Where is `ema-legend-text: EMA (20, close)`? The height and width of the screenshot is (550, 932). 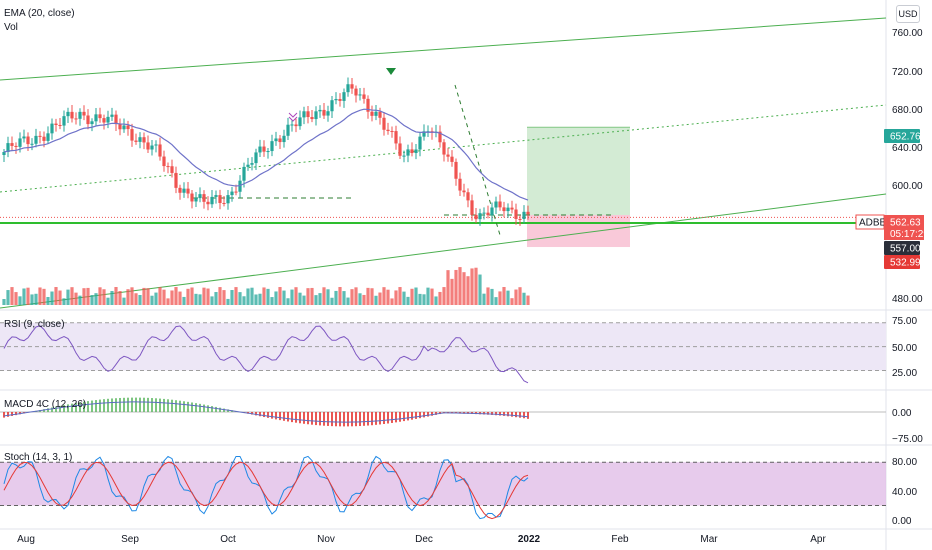
ema-legend-text: EMA (20, close) is located at coordinates (39, 13).